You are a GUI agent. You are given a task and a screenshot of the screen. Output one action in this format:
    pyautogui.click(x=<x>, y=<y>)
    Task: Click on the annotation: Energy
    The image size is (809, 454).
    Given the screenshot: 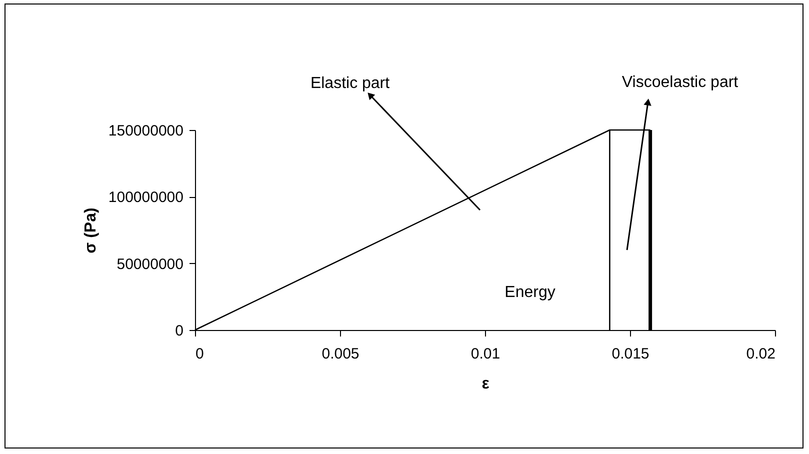 What is the action you would take?
    pyautogui.click(x=530, y=292)
    